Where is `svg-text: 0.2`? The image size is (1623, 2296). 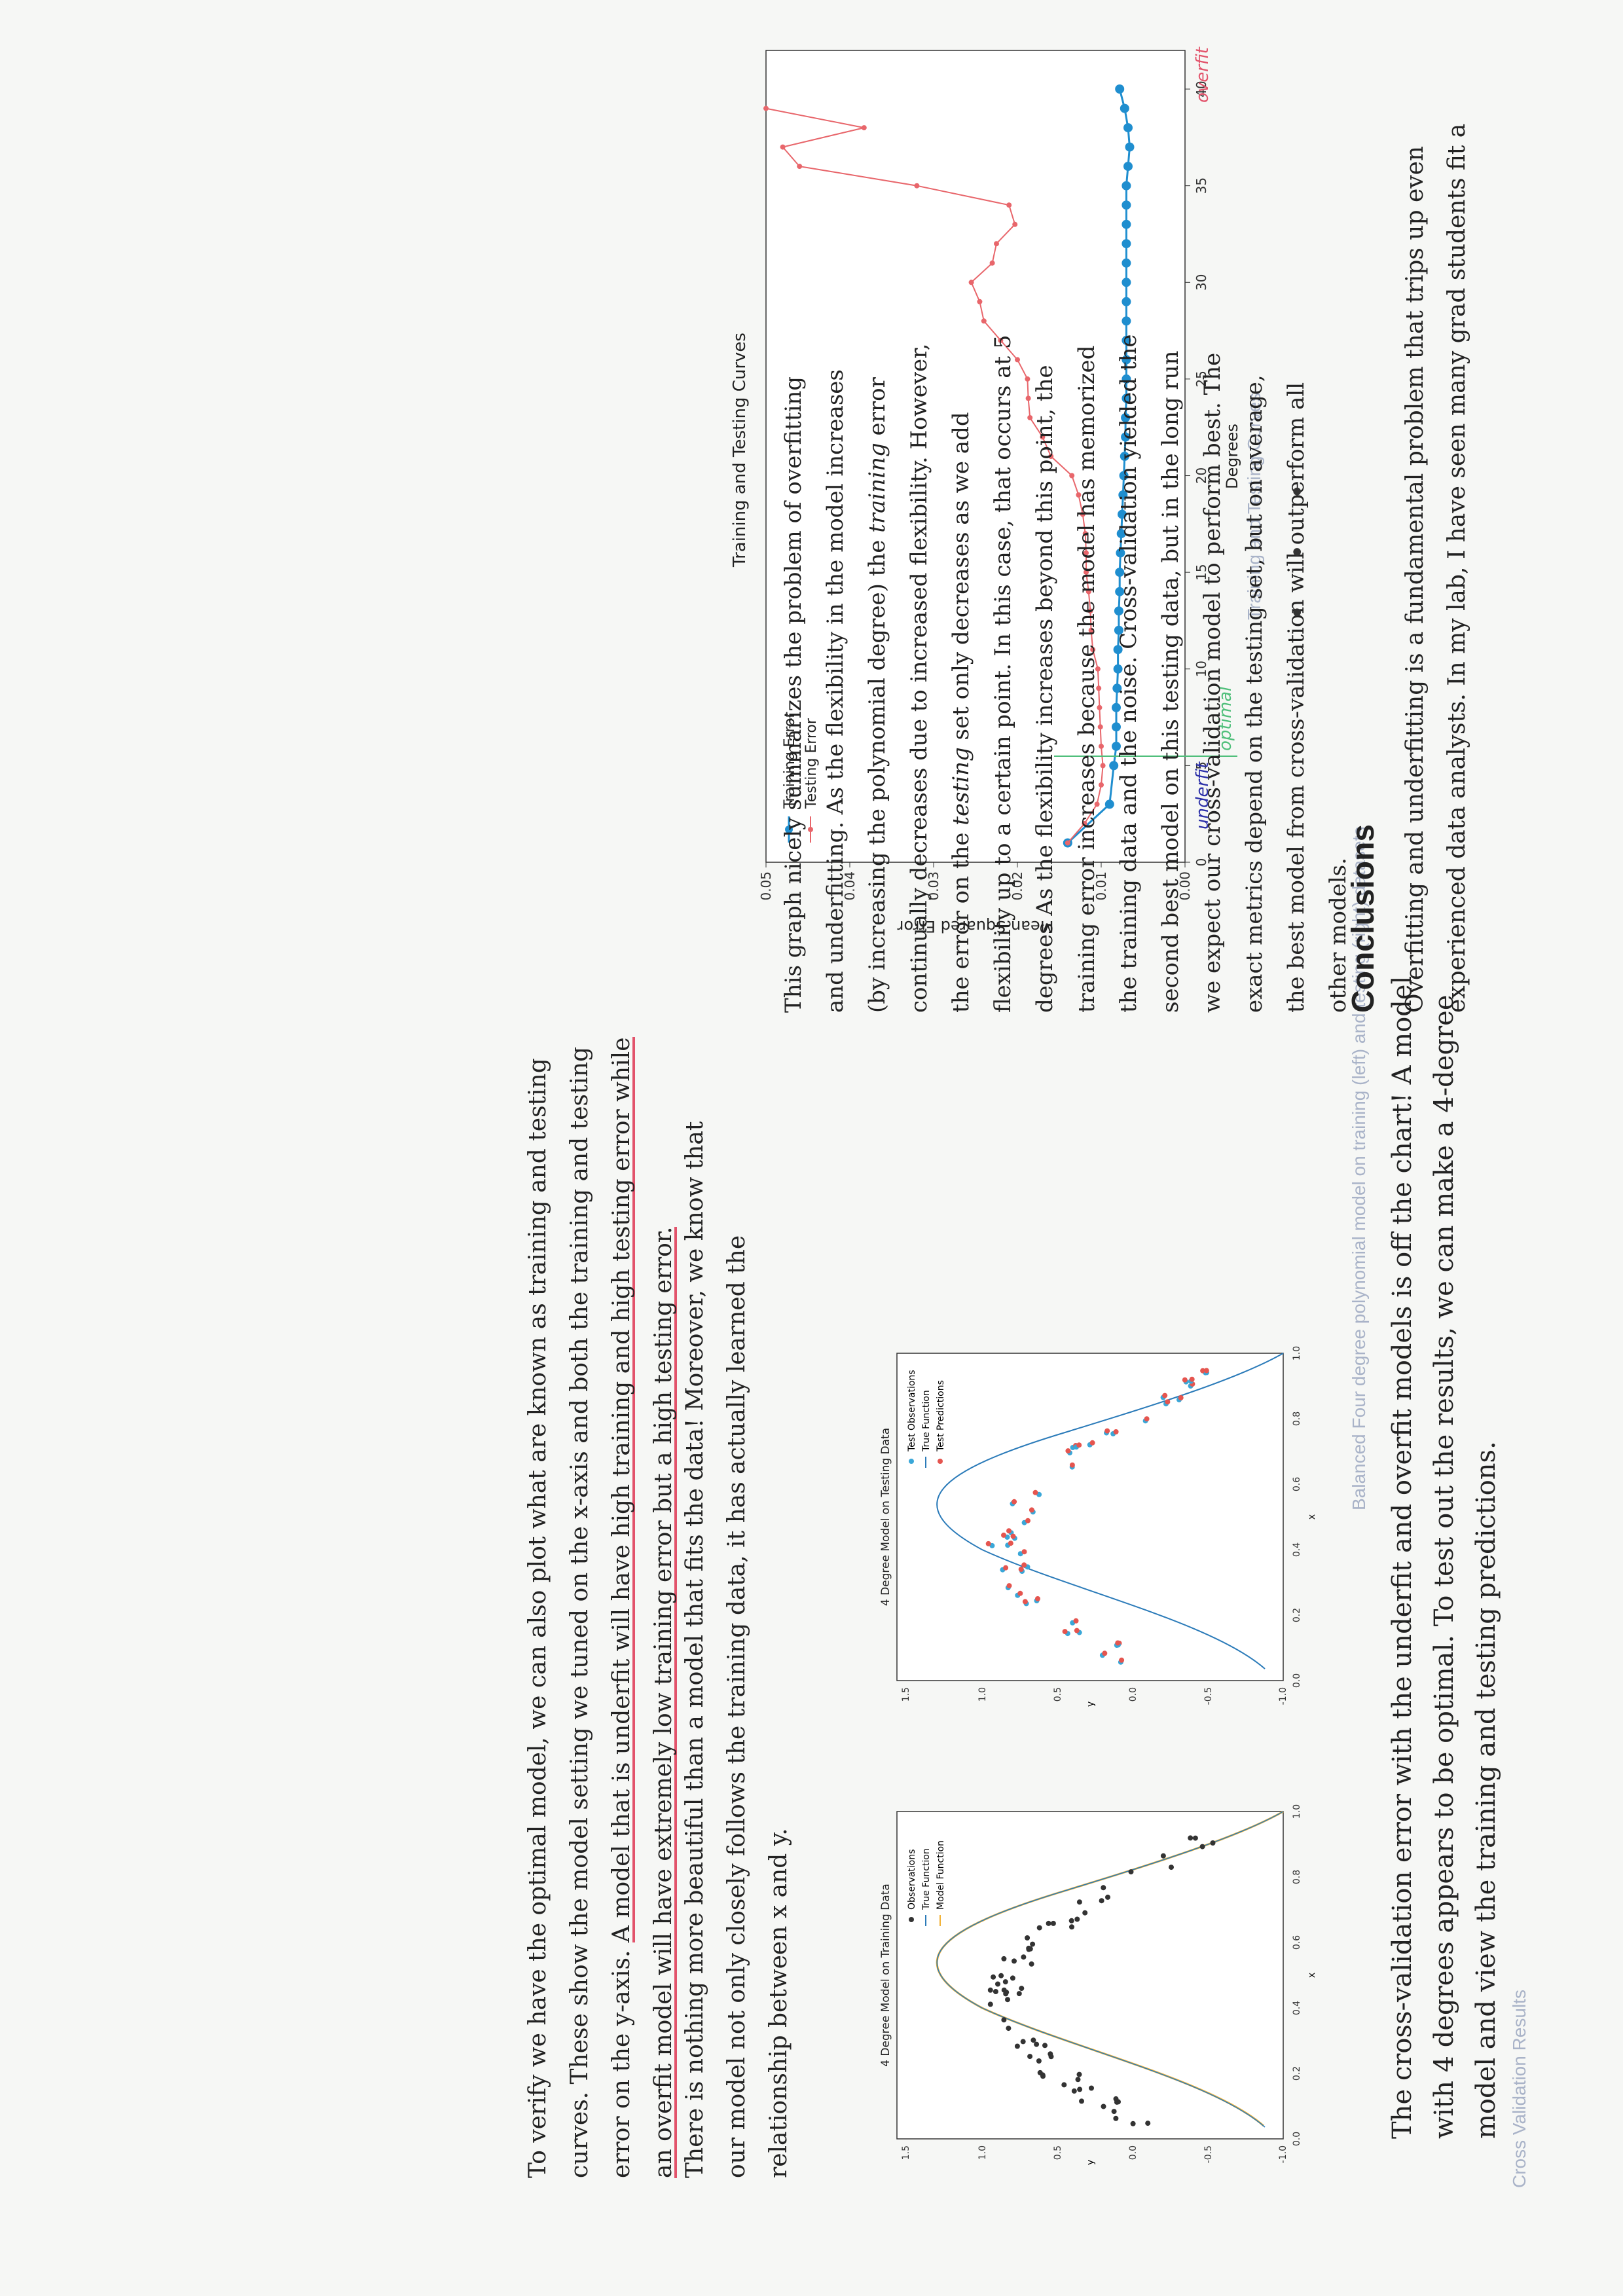
svg-text: 0.2 is located at coordinates (1297, 1615).